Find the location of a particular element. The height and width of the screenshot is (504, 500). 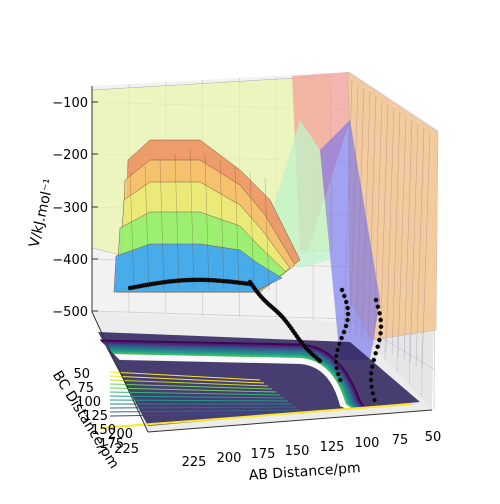

x-tick-label: 225 is located at coordinates (194, 462).